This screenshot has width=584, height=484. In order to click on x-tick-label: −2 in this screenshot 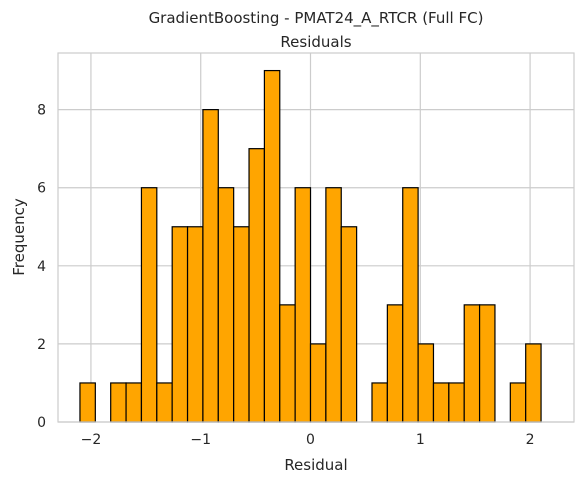, I will do `click(91, 440)`.